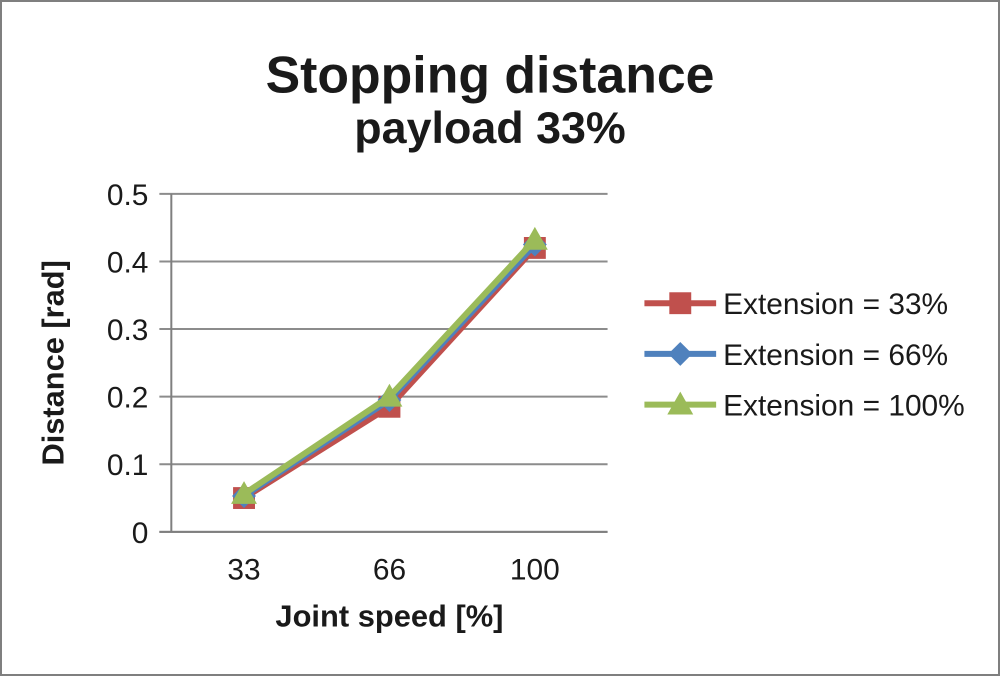 The image size is (1000, 676). I want to click on y-tick-label: 0, so click(140, 533).